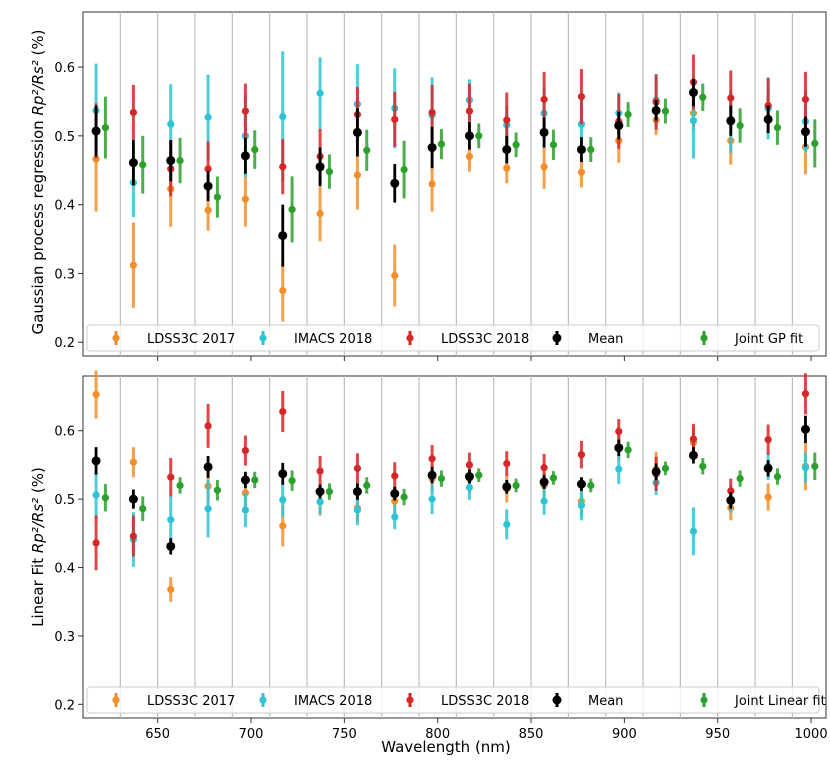 The height and width of the screenshot is (767, 830). I want to click on y-tick-label: 0.3, so click(64, 274).